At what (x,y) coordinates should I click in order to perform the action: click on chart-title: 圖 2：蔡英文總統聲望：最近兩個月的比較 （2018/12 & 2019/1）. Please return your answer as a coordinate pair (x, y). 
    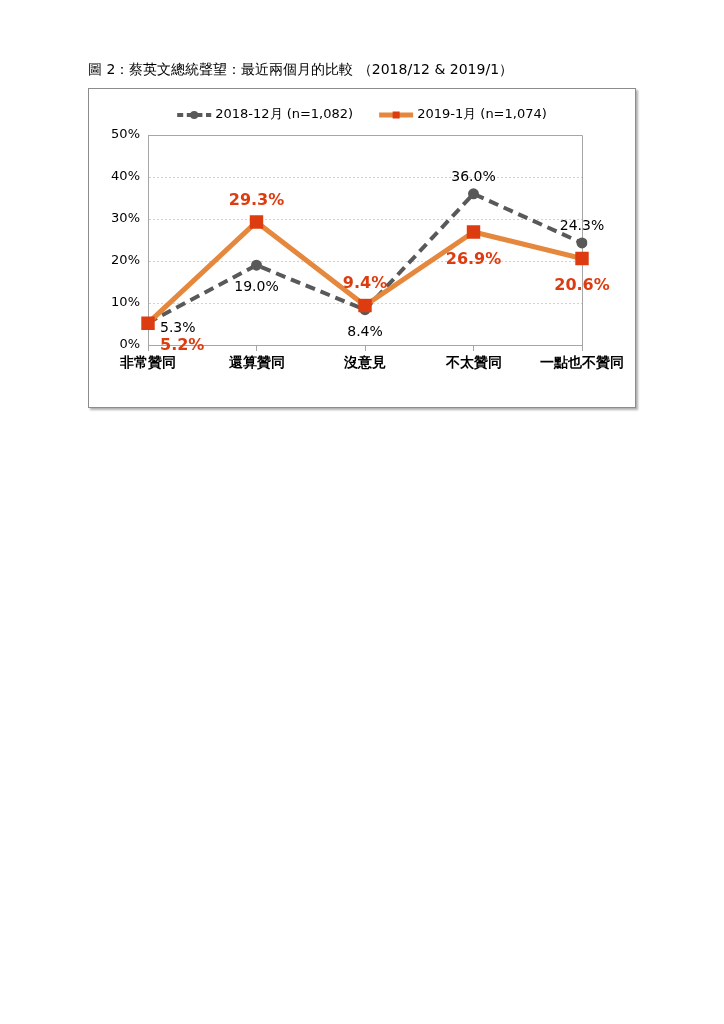
    Looking at the image, I should click on (301, 70).